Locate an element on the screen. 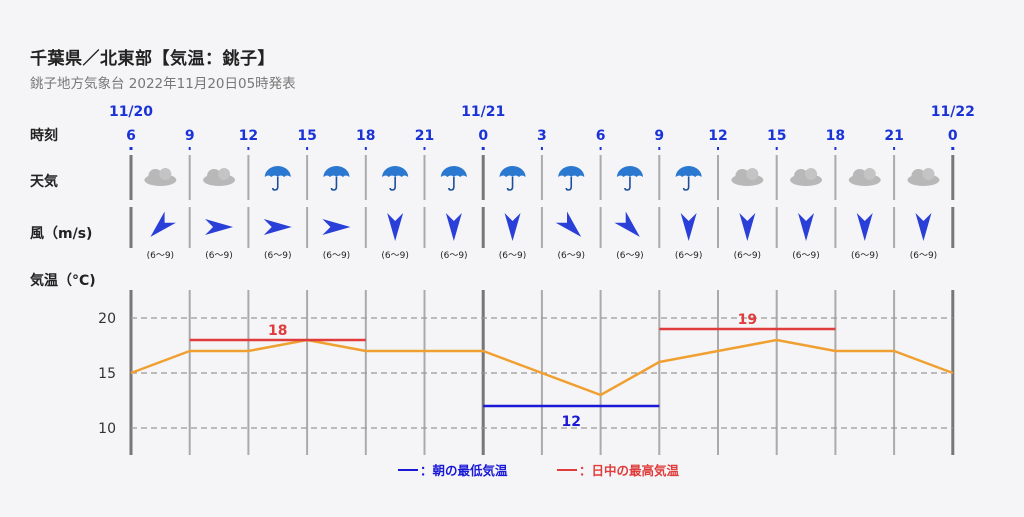 The height and width of the screenshot is (517, 1024). hour-label: 15 is located at coordinates (306, 136).